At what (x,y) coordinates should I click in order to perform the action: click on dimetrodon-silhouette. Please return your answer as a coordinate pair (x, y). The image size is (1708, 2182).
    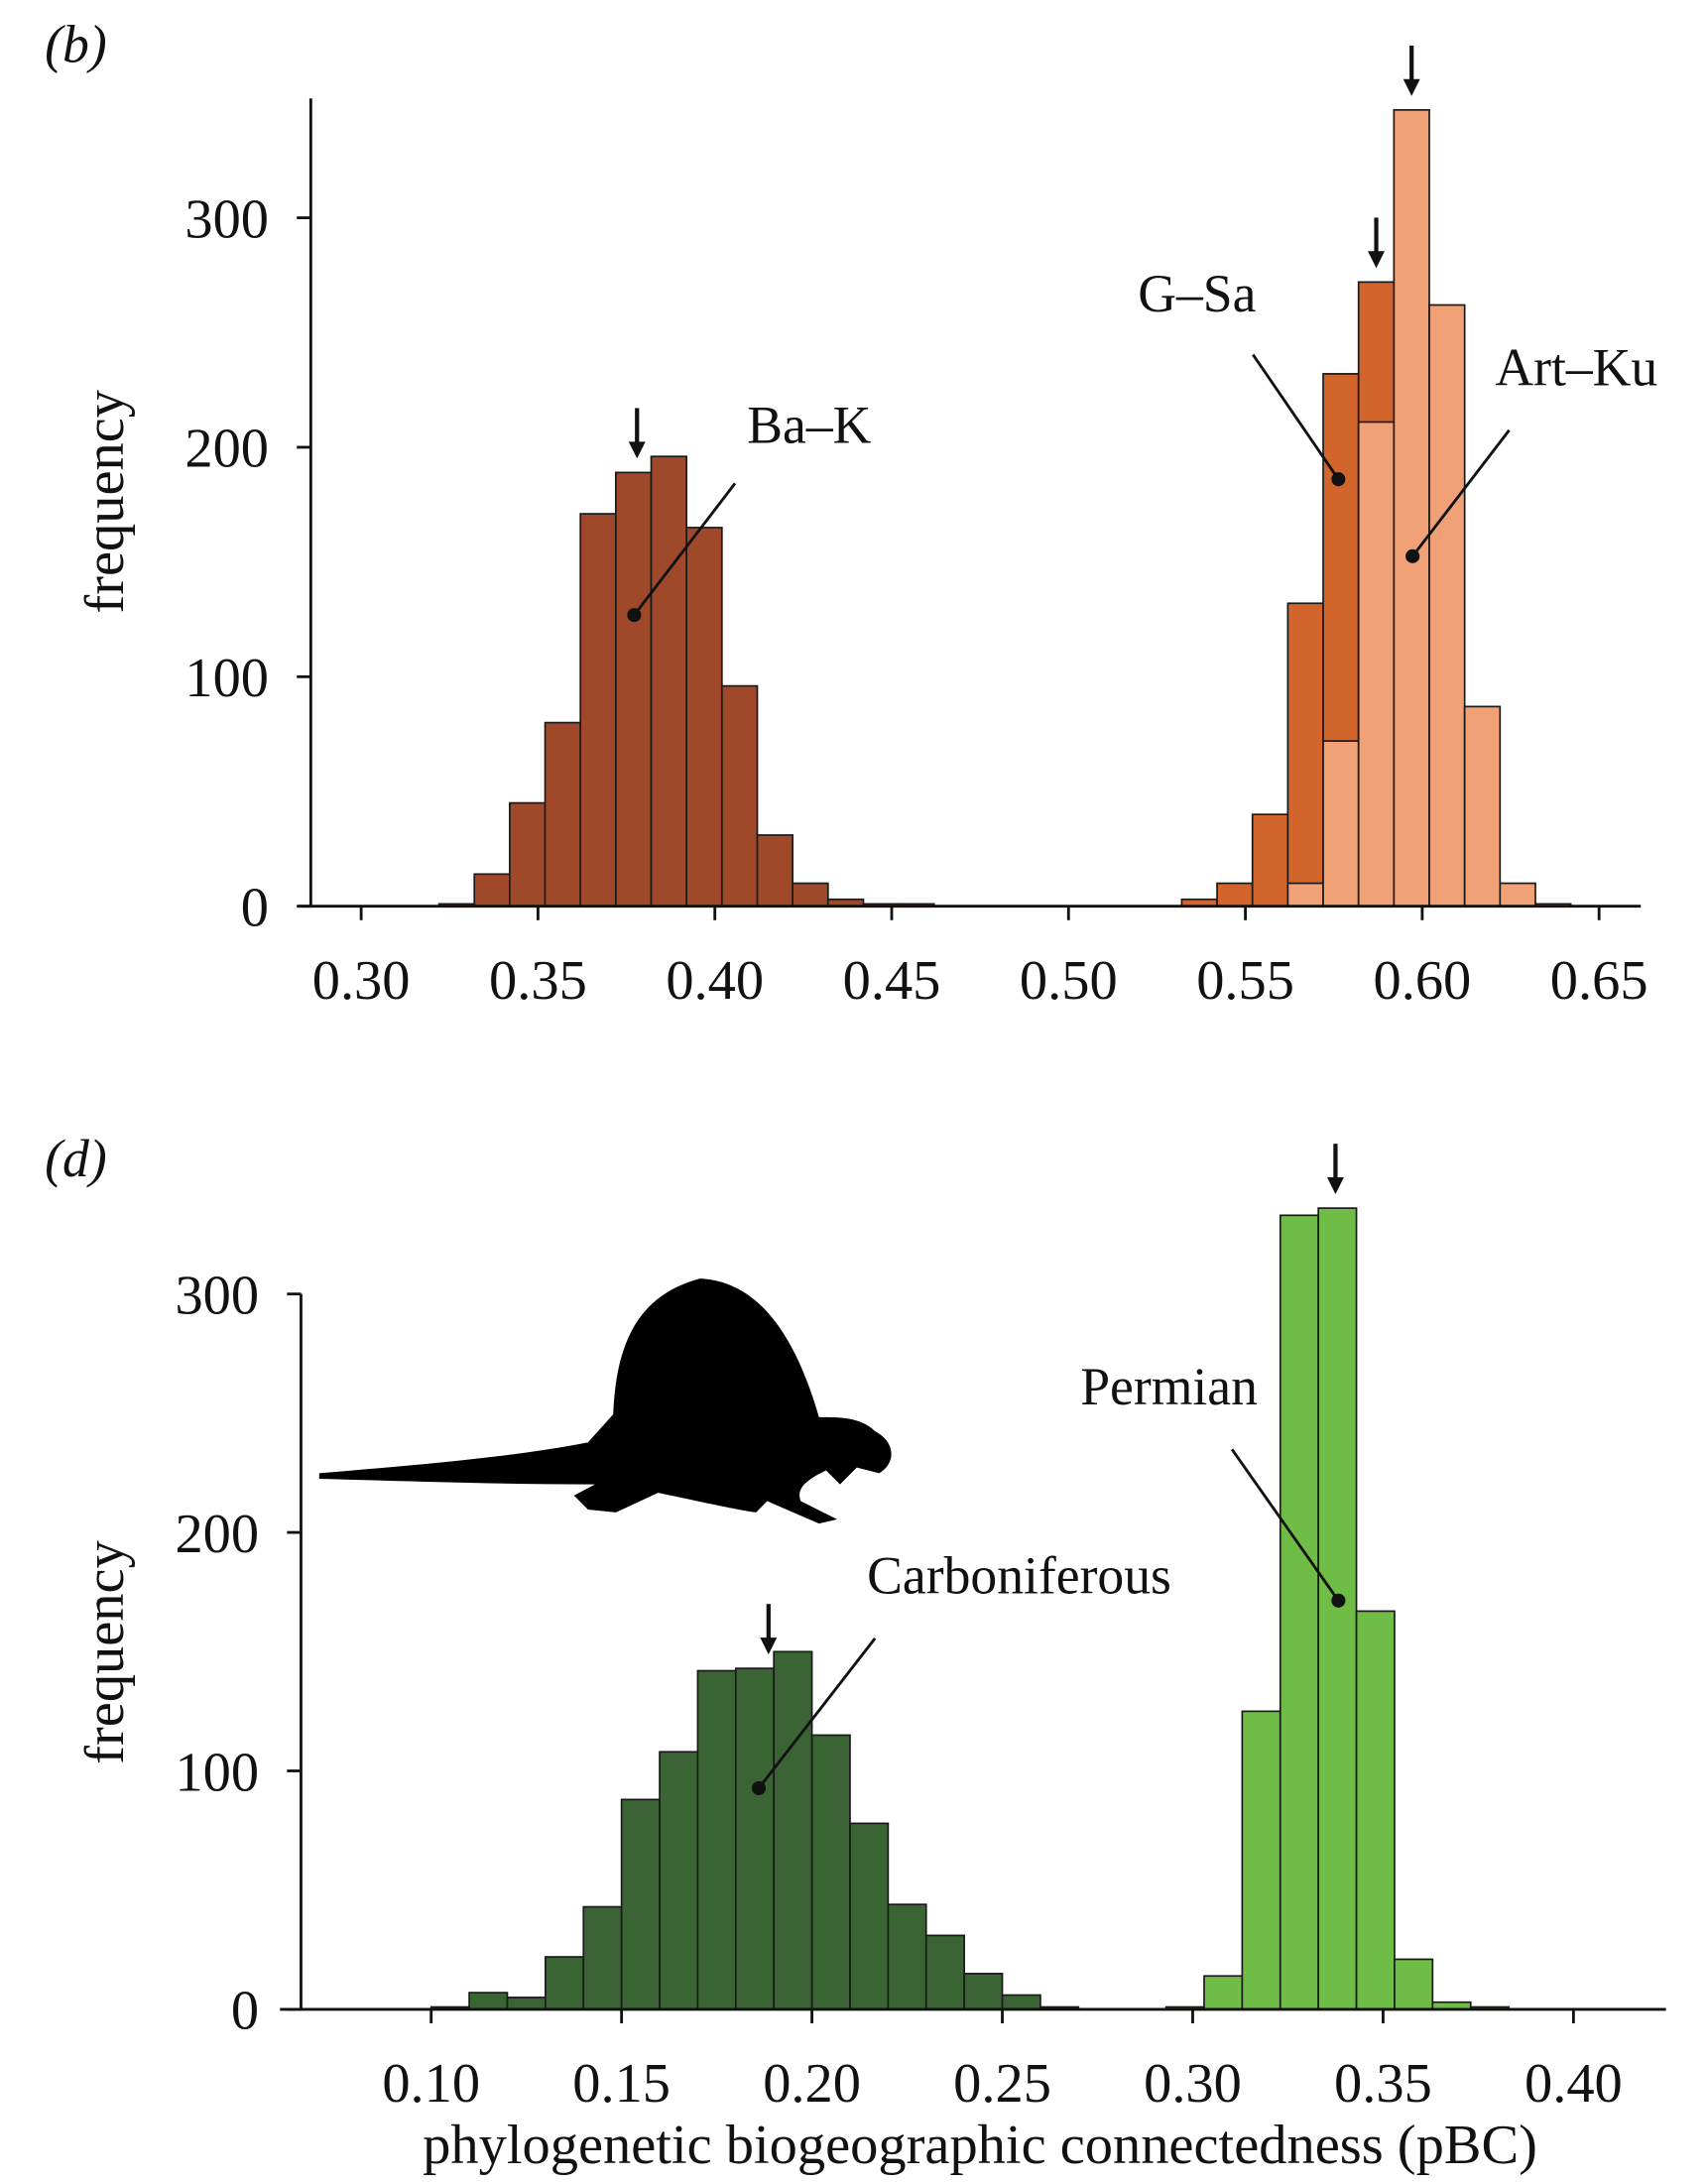
    Looking at the image, I should click on (605, 1401).